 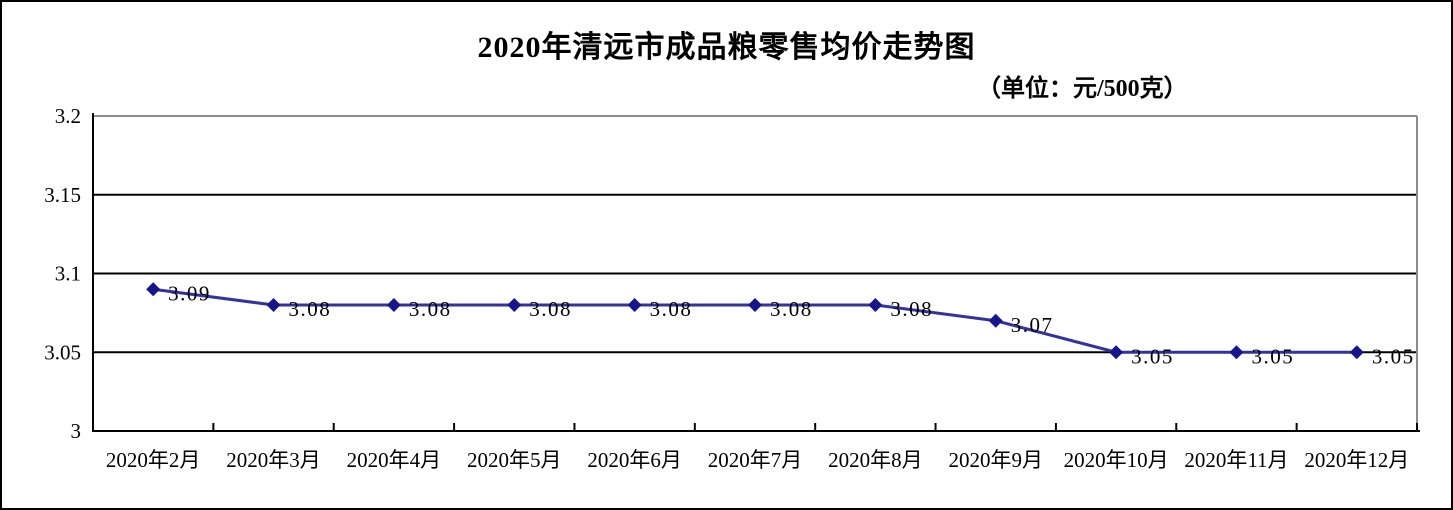 I want to click on x-axis-tick-label: 2020年12月, so click(x=1356, y=460).